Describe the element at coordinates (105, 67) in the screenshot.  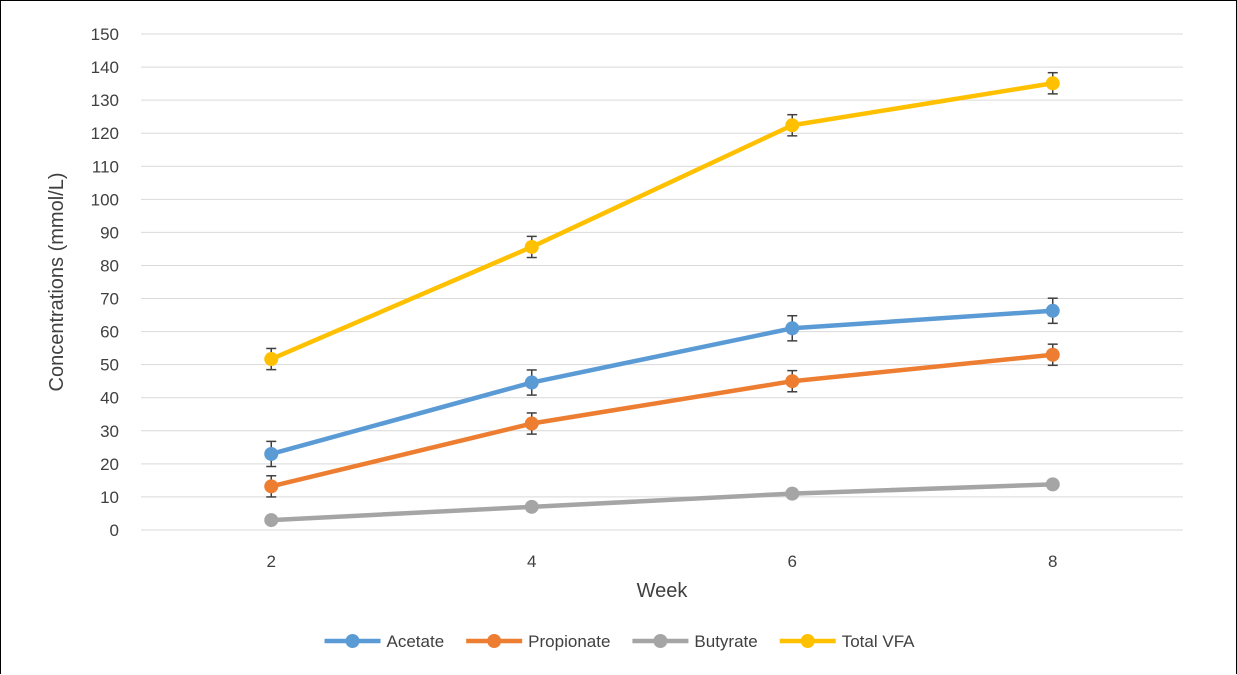
I see `y-tick-label: 140` at that location.